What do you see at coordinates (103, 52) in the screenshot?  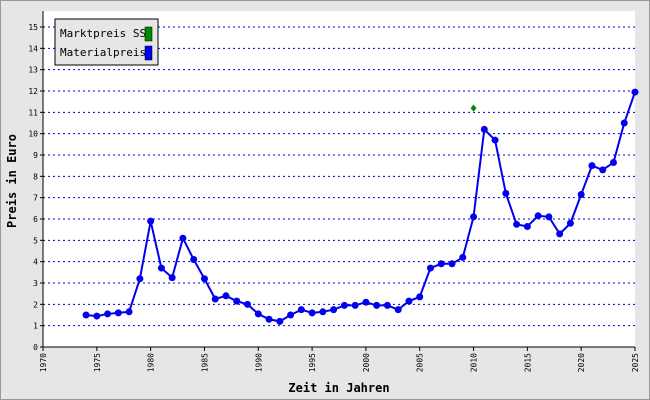 I see `legend-label: Materialpreis` at bounding box center [103, 52].